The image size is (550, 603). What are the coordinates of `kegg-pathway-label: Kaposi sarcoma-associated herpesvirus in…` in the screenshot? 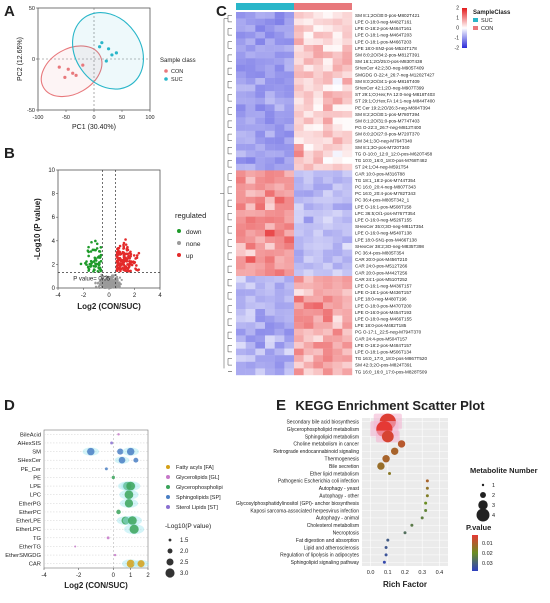 It's located at (304, 511).